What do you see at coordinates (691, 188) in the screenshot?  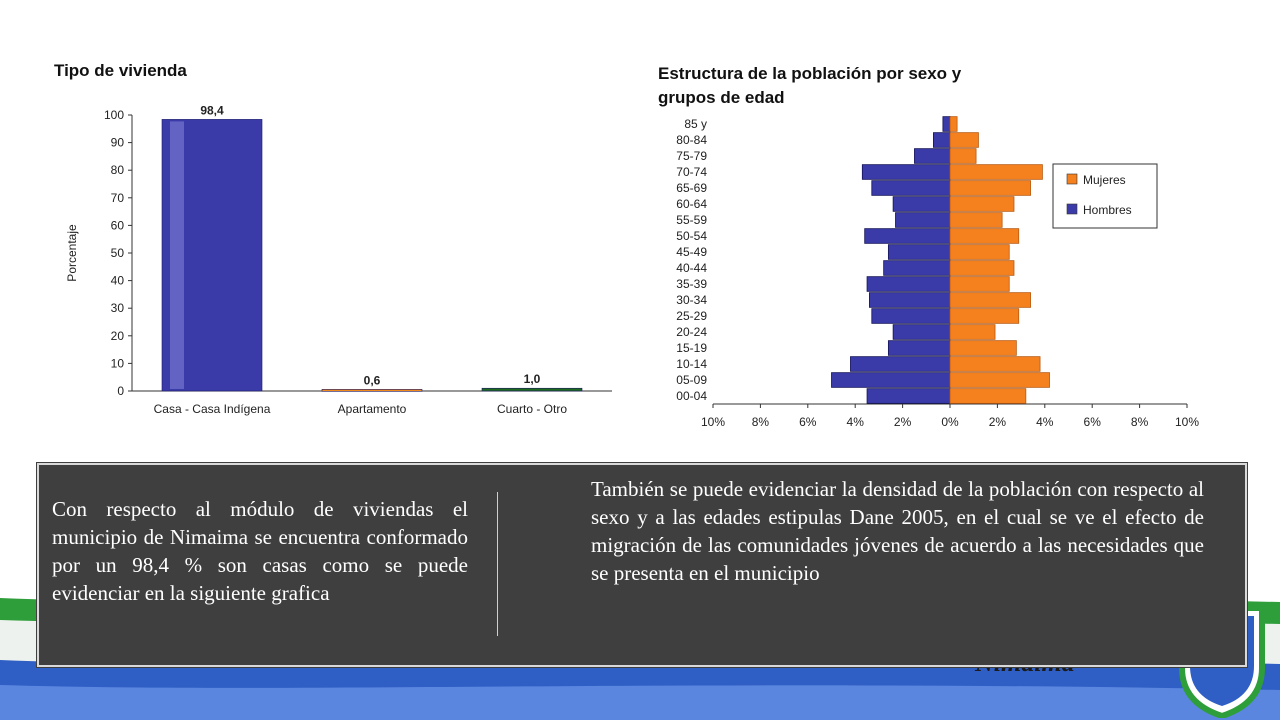 I see `age-label: 65-69` at bounding box center [691, 188].